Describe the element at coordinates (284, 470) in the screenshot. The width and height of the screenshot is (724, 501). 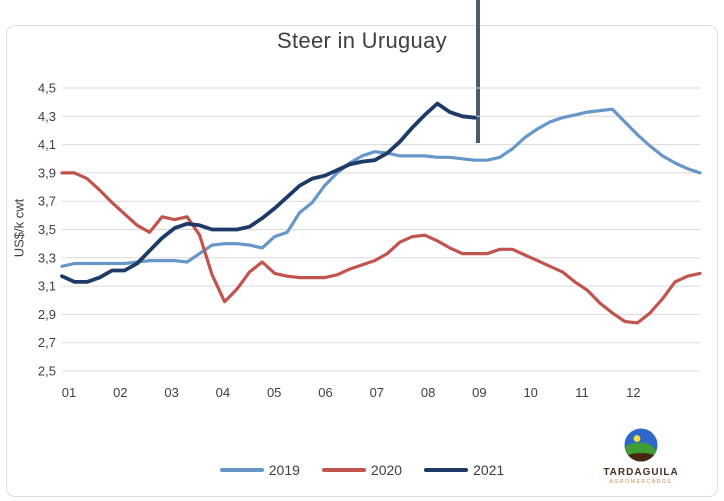
I see `legend-label-2019: 2019` at that location.